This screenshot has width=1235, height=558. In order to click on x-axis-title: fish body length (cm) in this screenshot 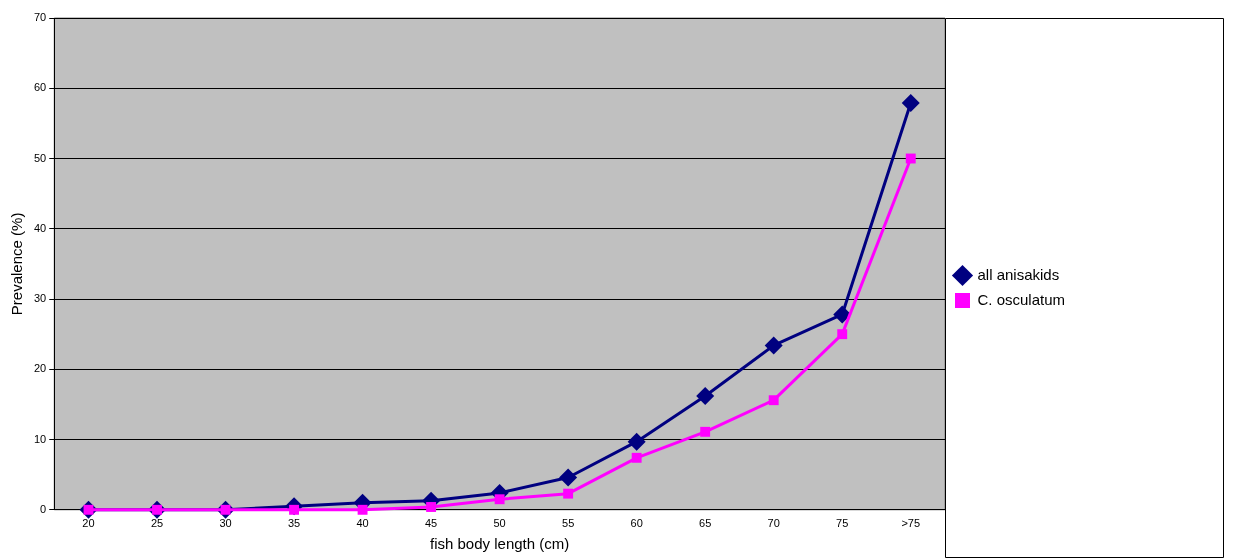, I will do `click(500, 544)`.